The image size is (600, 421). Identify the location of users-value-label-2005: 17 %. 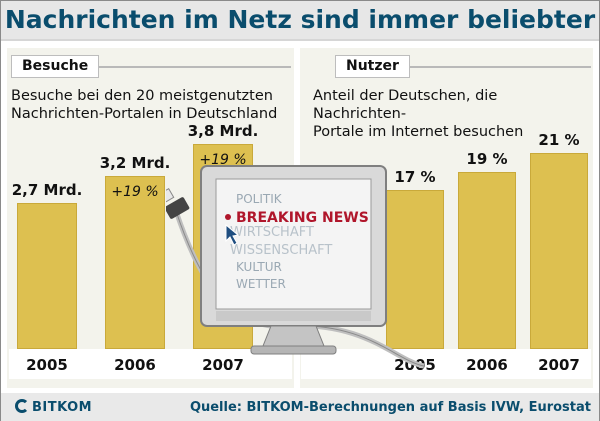
(415, 177).